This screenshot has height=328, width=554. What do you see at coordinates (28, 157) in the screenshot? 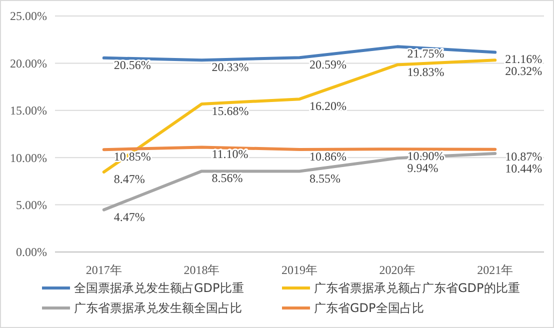
I see `y-tick-label: 10.00%` at bounding box center [28, 157].